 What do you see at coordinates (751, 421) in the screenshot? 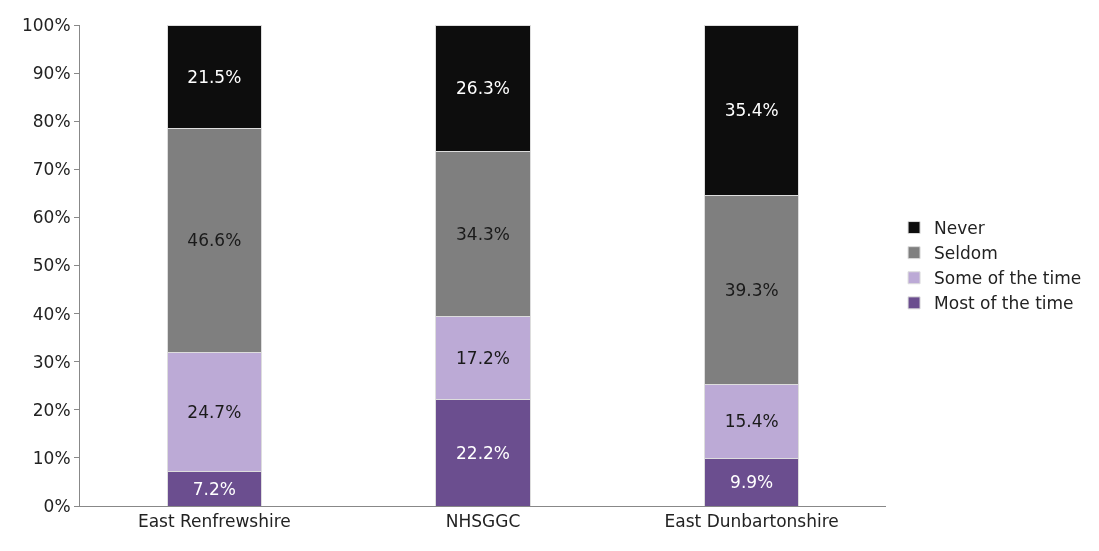
I see `data-label: 15.4%` at bounding box center [751, 421].